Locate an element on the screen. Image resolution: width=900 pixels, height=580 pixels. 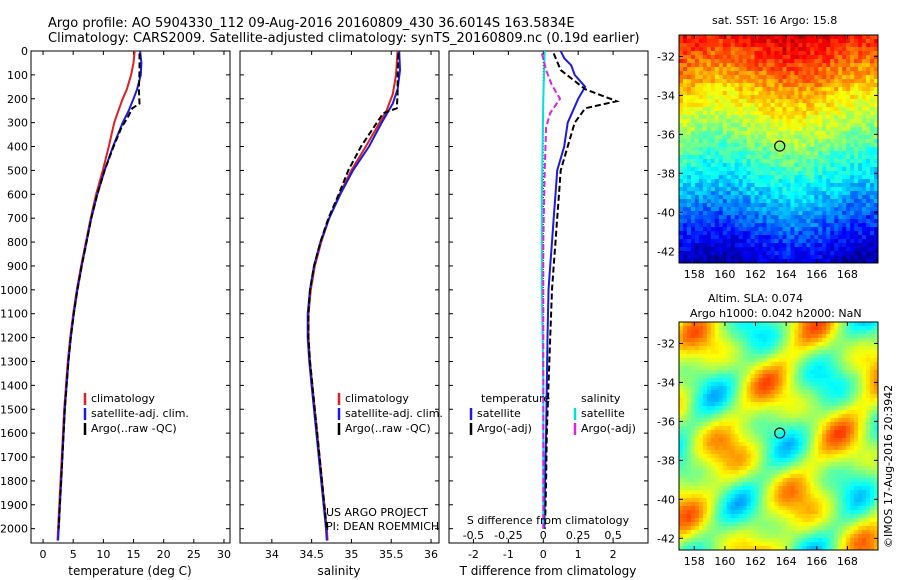
series-line is located at coordinates (99, 291).